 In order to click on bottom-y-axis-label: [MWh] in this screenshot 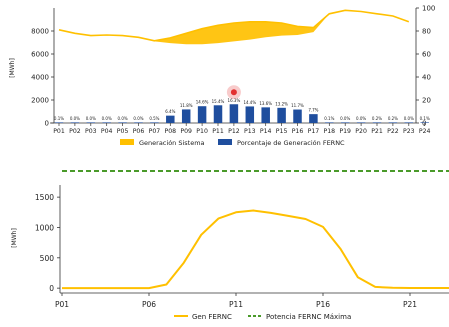, I will do `click(14, 238)`.